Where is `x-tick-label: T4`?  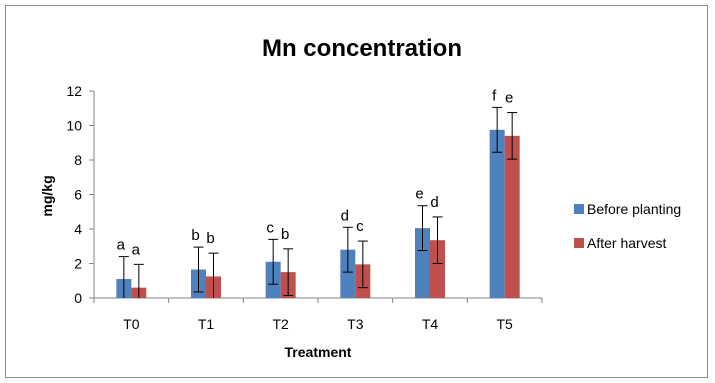 x-tick-label: T4 is located at coordinates (430, 324).